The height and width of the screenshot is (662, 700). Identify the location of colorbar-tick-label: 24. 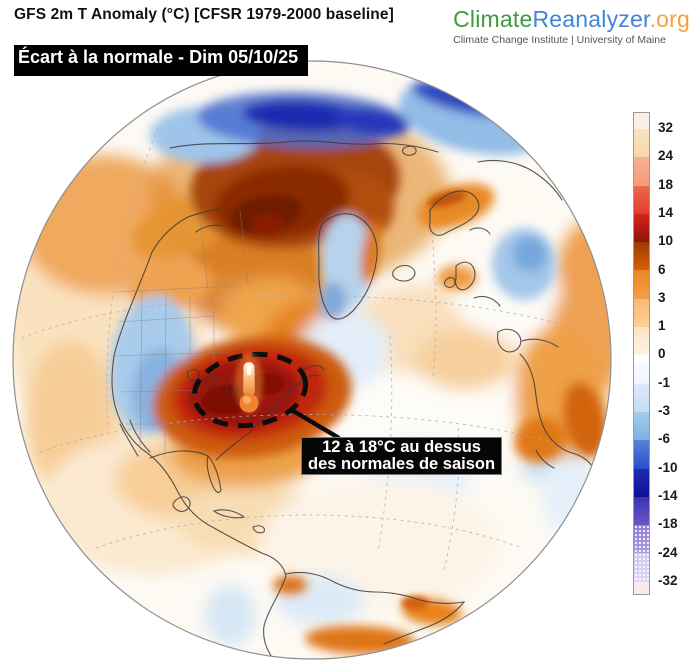
(666, 156).